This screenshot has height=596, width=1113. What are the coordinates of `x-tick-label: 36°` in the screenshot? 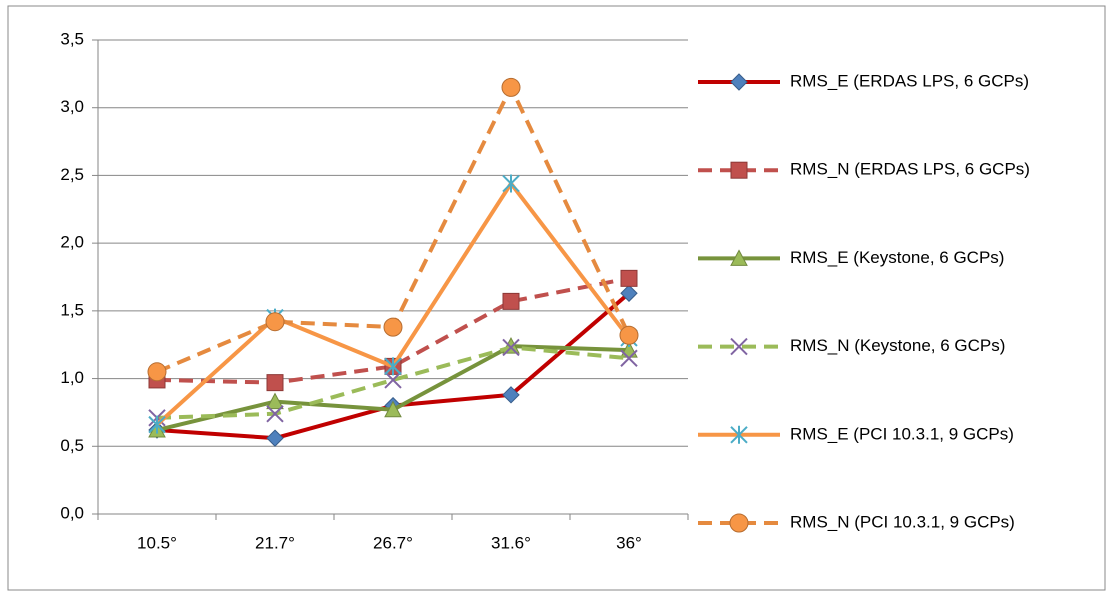 It's located at (629, 542).